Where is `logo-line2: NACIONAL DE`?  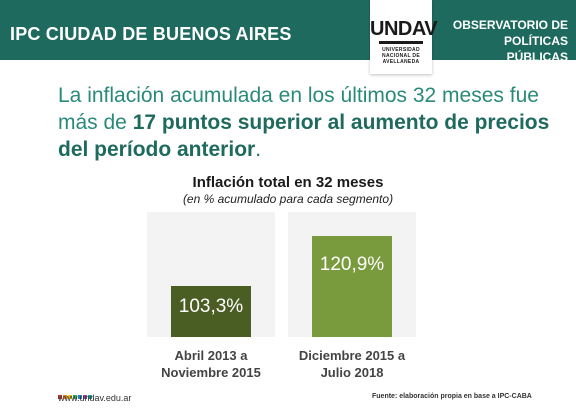
logo-line2: NACIONAL DE is located at coordinates (401, 56).